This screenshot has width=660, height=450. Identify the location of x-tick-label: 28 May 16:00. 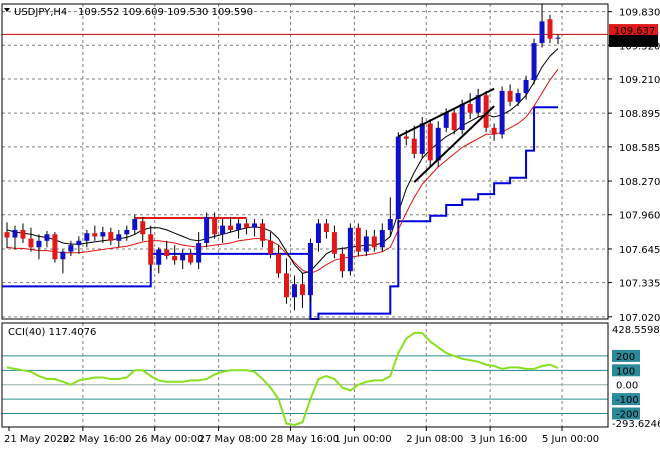
(305, 439).